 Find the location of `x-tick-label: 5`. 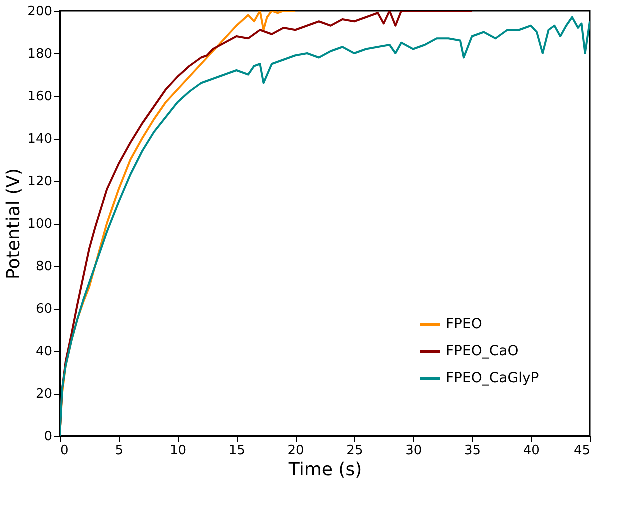

x-tick-label: 5 is located at coordinates (119, 451).